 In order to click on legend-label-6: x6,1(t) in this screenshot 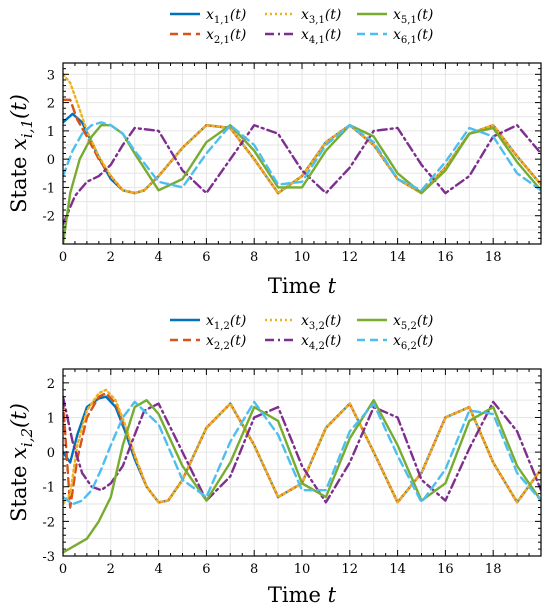, I will do `click(413, 36)`.